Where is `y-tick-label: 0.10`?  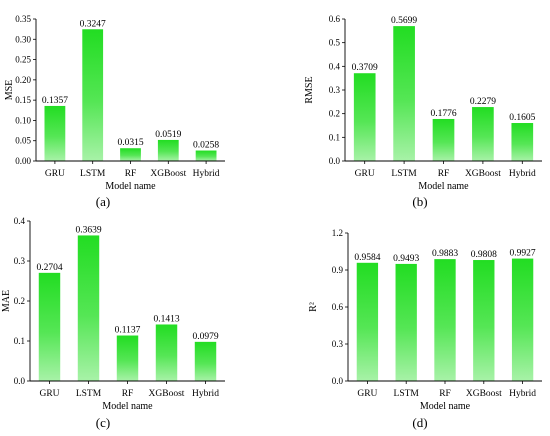
y-tick-label: 0.10 is located at coordinates (23, 120).